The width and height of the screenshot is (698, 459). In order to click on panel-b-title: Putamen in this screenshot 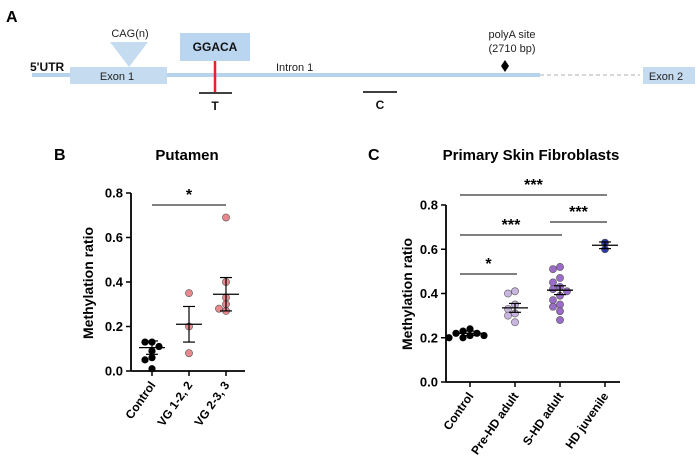, I will do `click(186, 155)`.